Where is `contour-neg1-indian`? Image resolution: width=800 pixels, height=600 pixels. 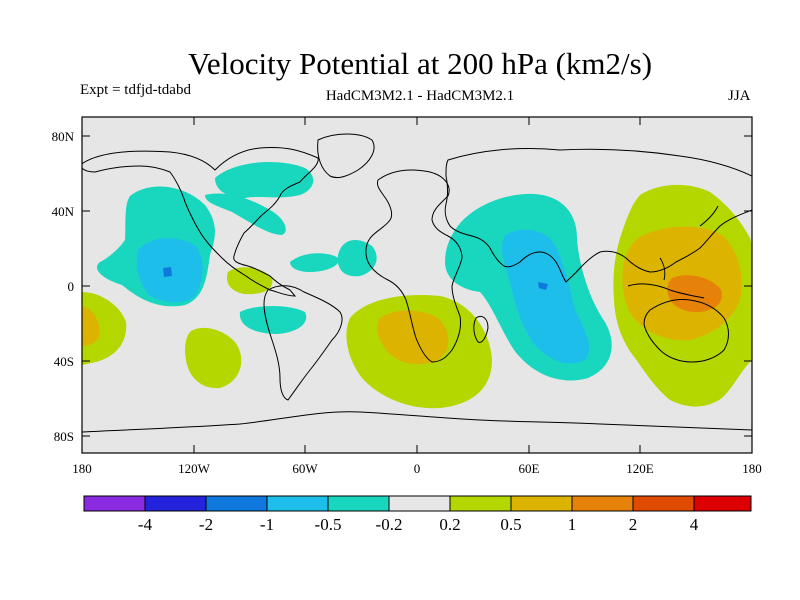 contour-neg1-indian is located at coordinates (543, 286).